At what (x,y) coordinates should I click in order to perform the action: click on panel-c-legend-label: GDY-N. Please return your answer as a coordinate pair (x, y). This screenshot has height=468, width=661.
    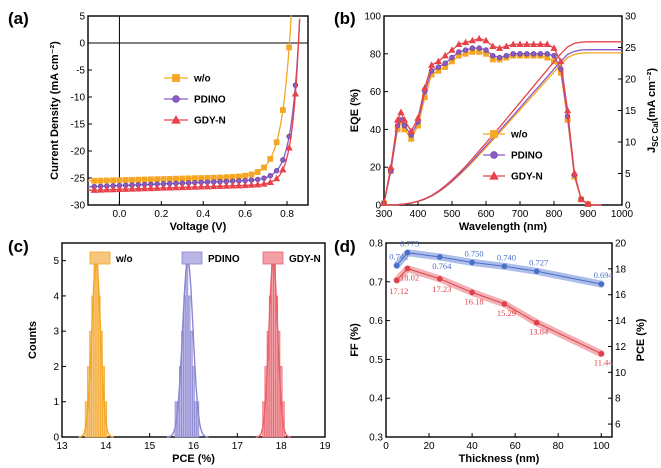
    Looking at the image, I should click on (305, 259).